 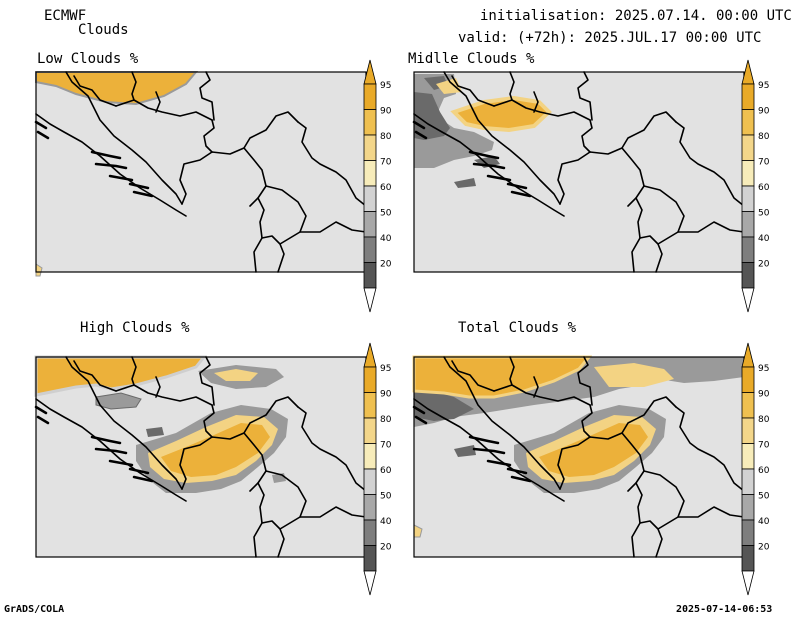 What do you see at coordinates (610, 38) in the screenshot?
I see `valid-time: valid: (+72h): 2025.JUL.17 00:00 UTC` at bounding box center [610, 38].